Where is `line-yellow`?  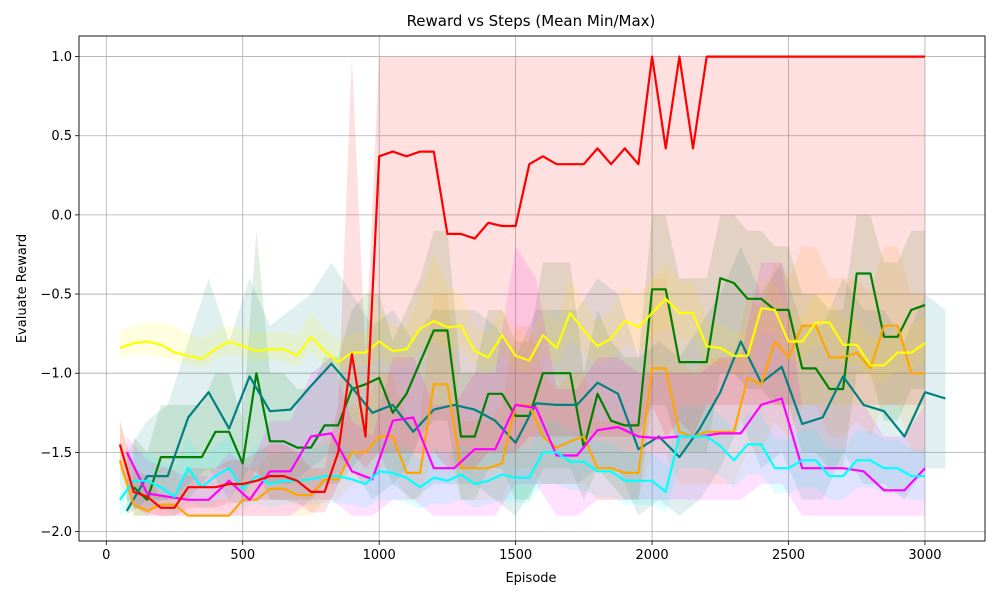
line-yellow is located at coordinates (522, 332).